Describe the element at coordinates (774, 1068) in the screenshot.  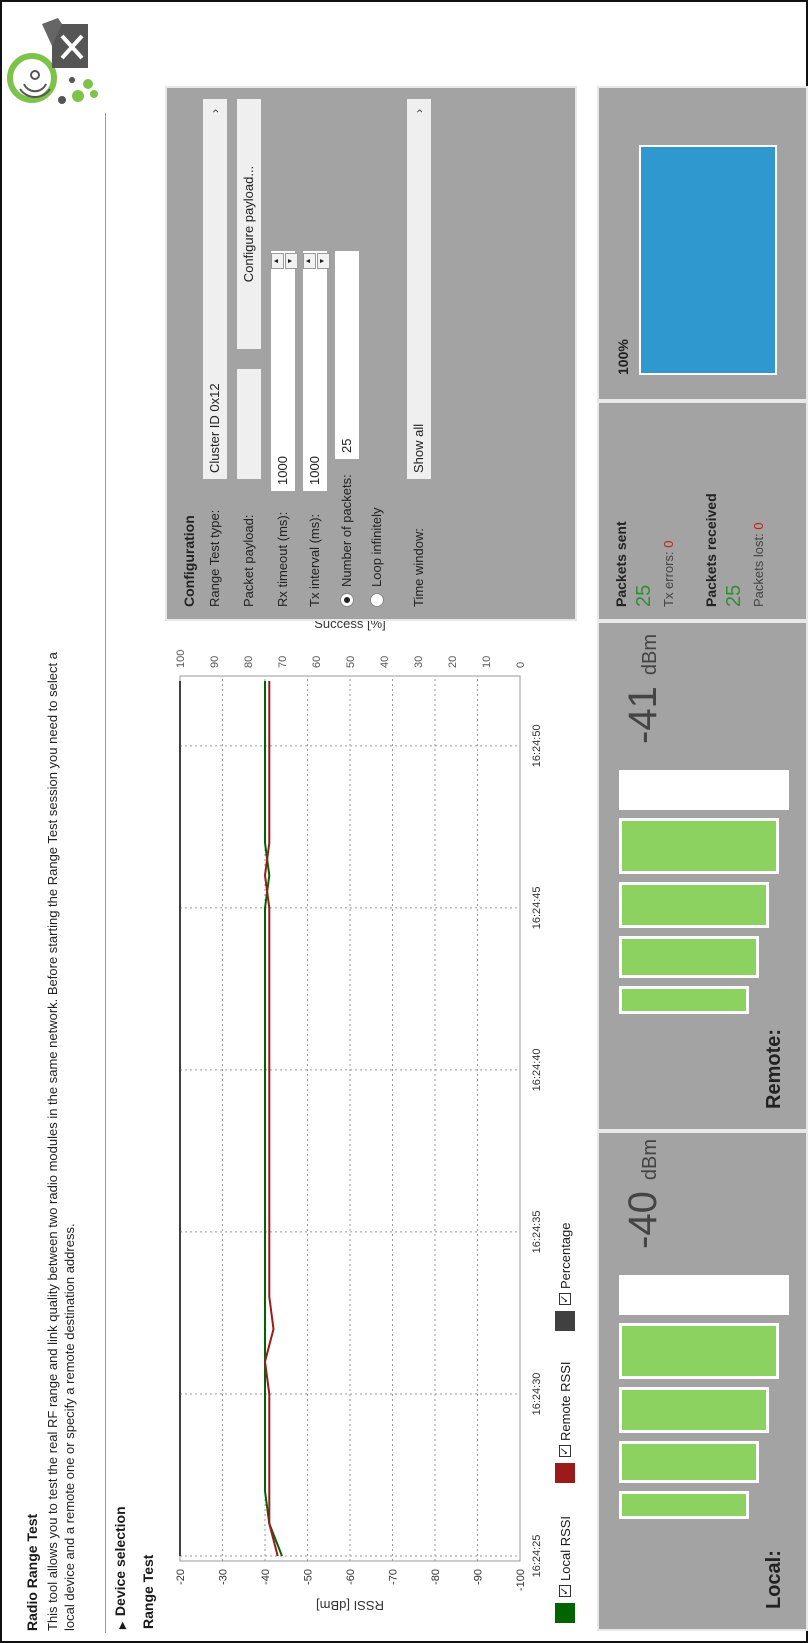
I see `remote-label: Remote:` at that location.